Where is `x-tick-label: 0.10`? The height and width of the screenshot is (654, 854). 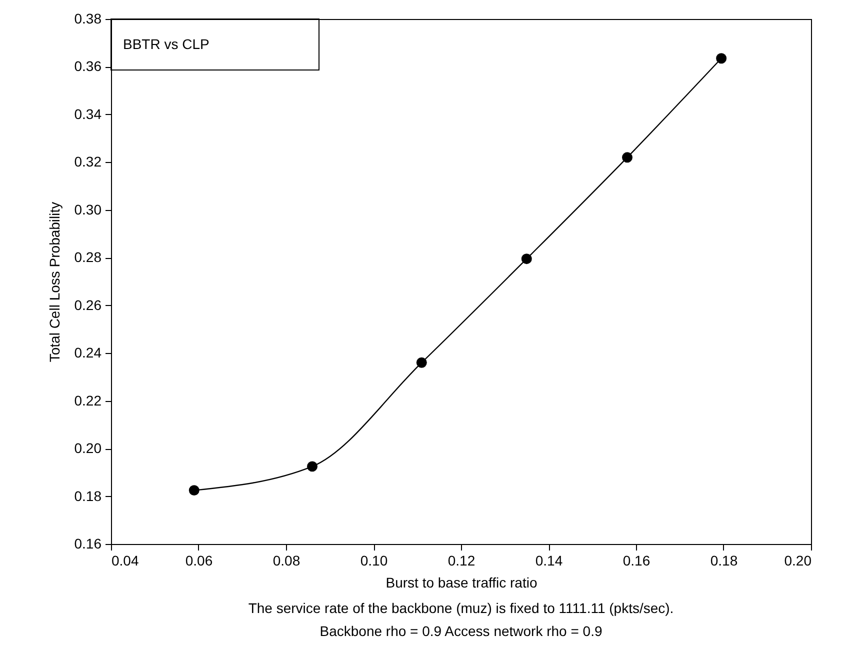 x-tick-label: 0.10 is located at coordinates (374, 560).